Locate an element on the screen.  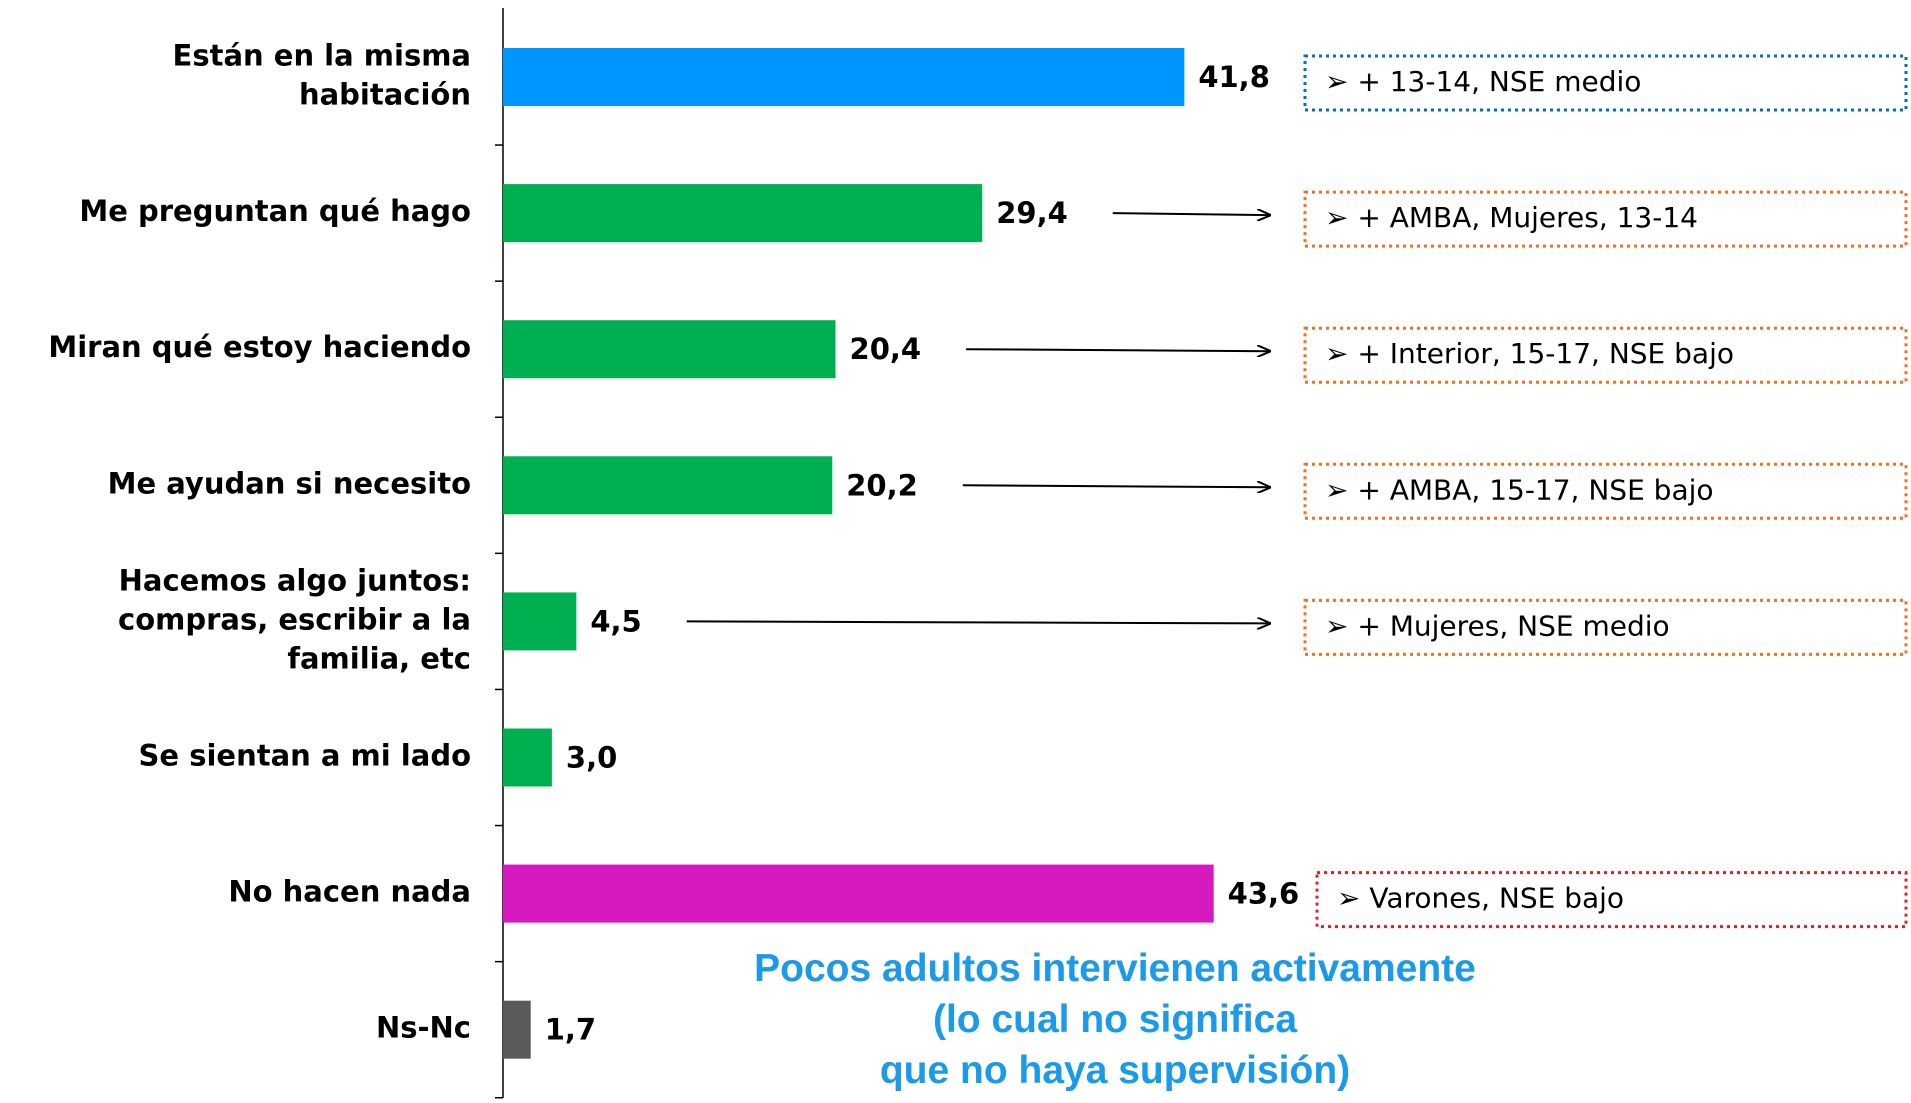
category-label: Ns-Nc is located at coordinates (423, 1028).